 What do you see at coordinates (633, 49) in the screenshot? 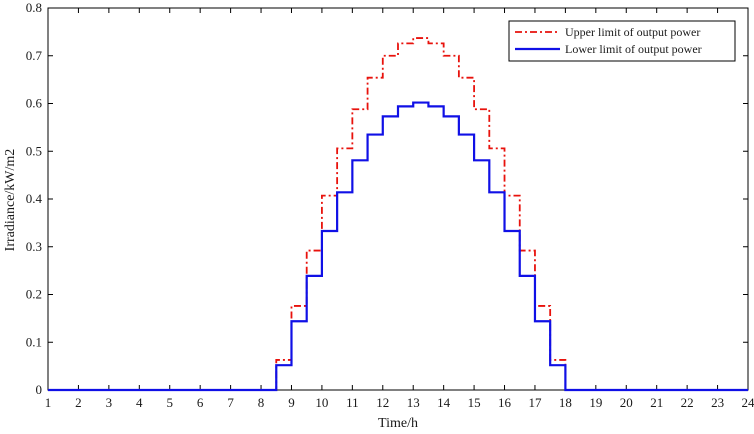
I see `legend-label-lower: Lower limit of output power` at bounding box center [633, 49].